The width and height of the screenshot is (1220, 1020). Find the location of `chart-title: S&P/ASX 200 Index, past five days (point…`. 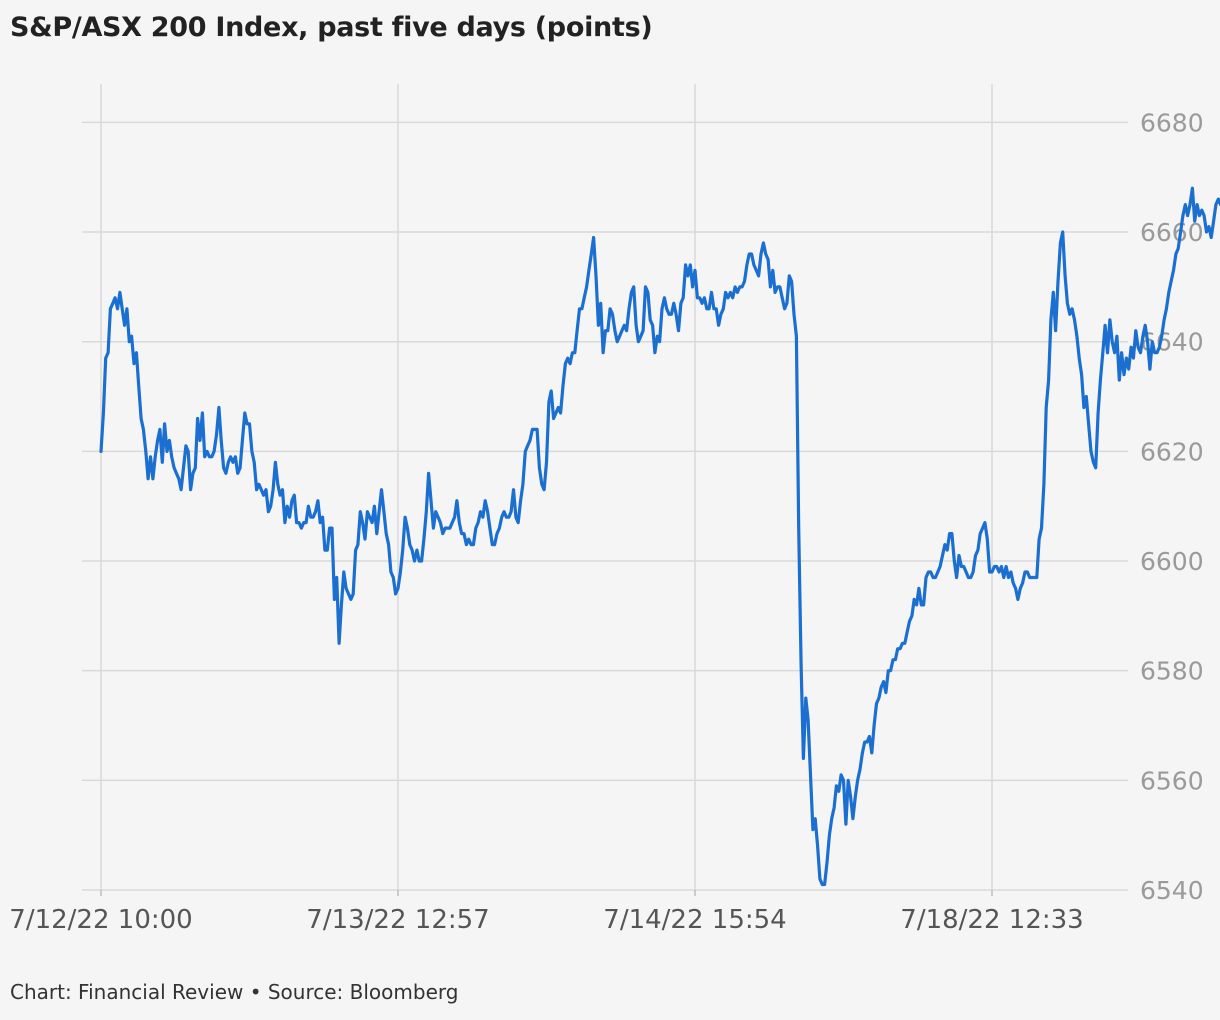

chart-title: S&P/ASX 200 Index, past five days (point… is located at coordinates (331, 27).